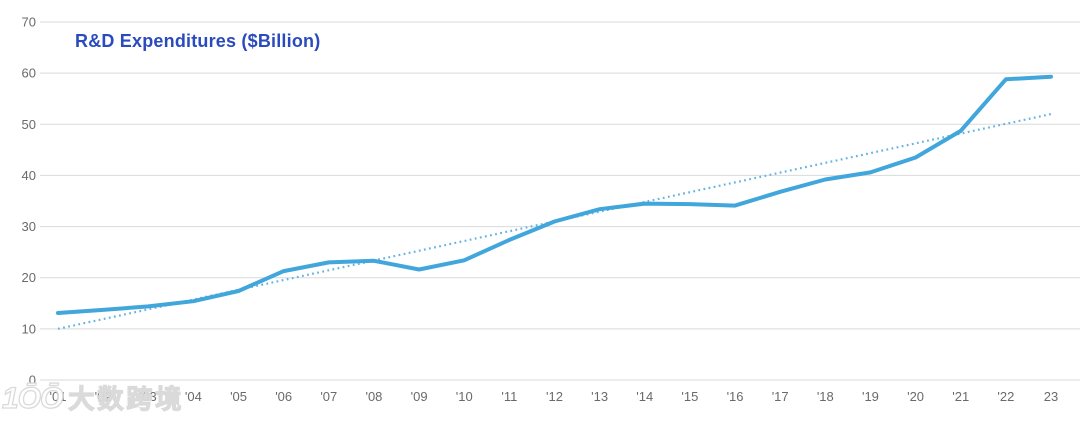 The height and width of the screenshot is (425, 1080). What do you see at coordinates (29, 226) in the screenshot?
I see `y-axis-tick-label: 30` at bounding box center [29, 226].